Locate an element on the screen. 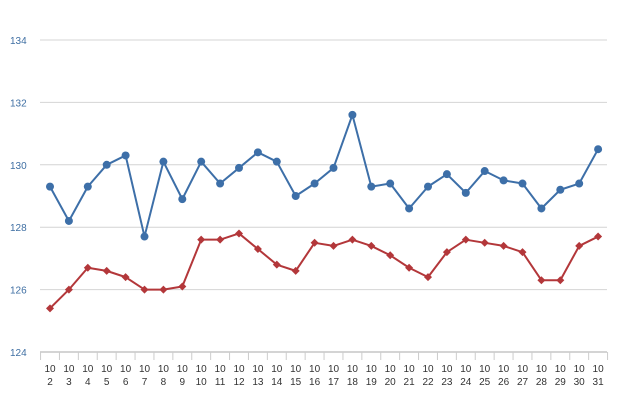  x-tick-label: 10 18 is located at coordinates (353, 376).